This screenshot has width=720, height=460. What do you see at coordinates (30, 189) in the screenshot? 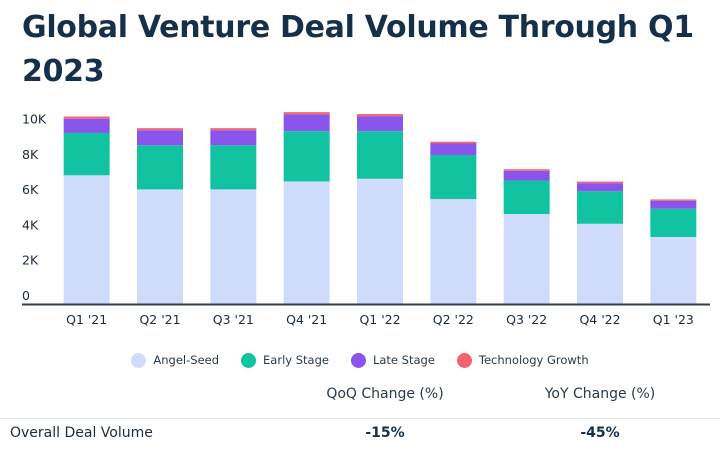
I see `y-tick-label: 6K` at bounding box center [30, 189].